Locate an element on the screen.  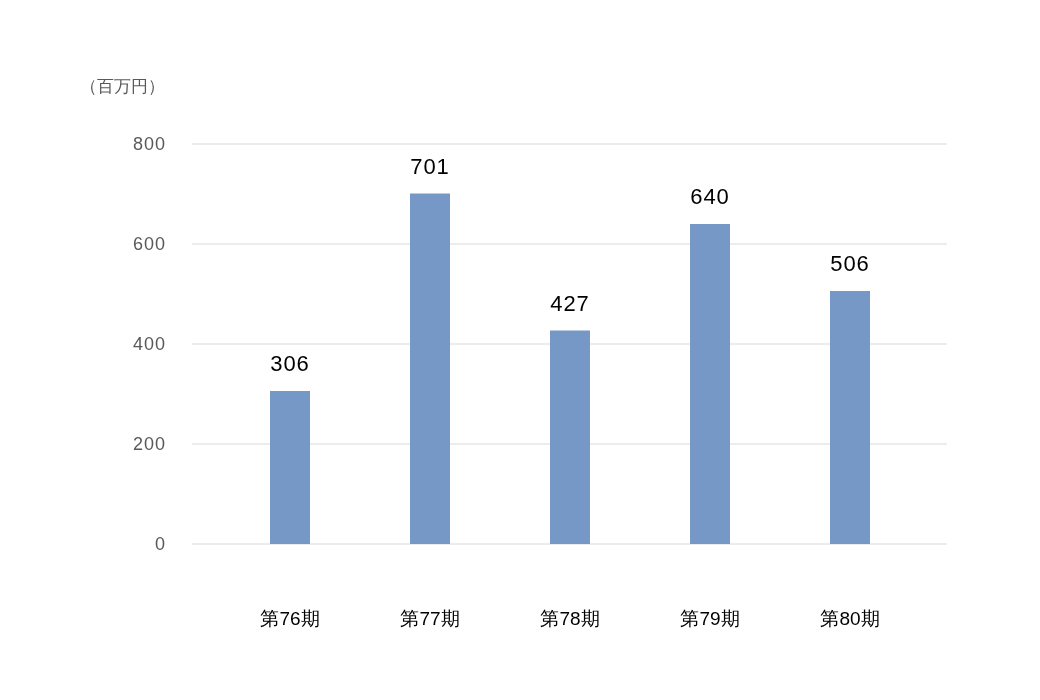
data-label: 701 is located at coordinates (430, 166).